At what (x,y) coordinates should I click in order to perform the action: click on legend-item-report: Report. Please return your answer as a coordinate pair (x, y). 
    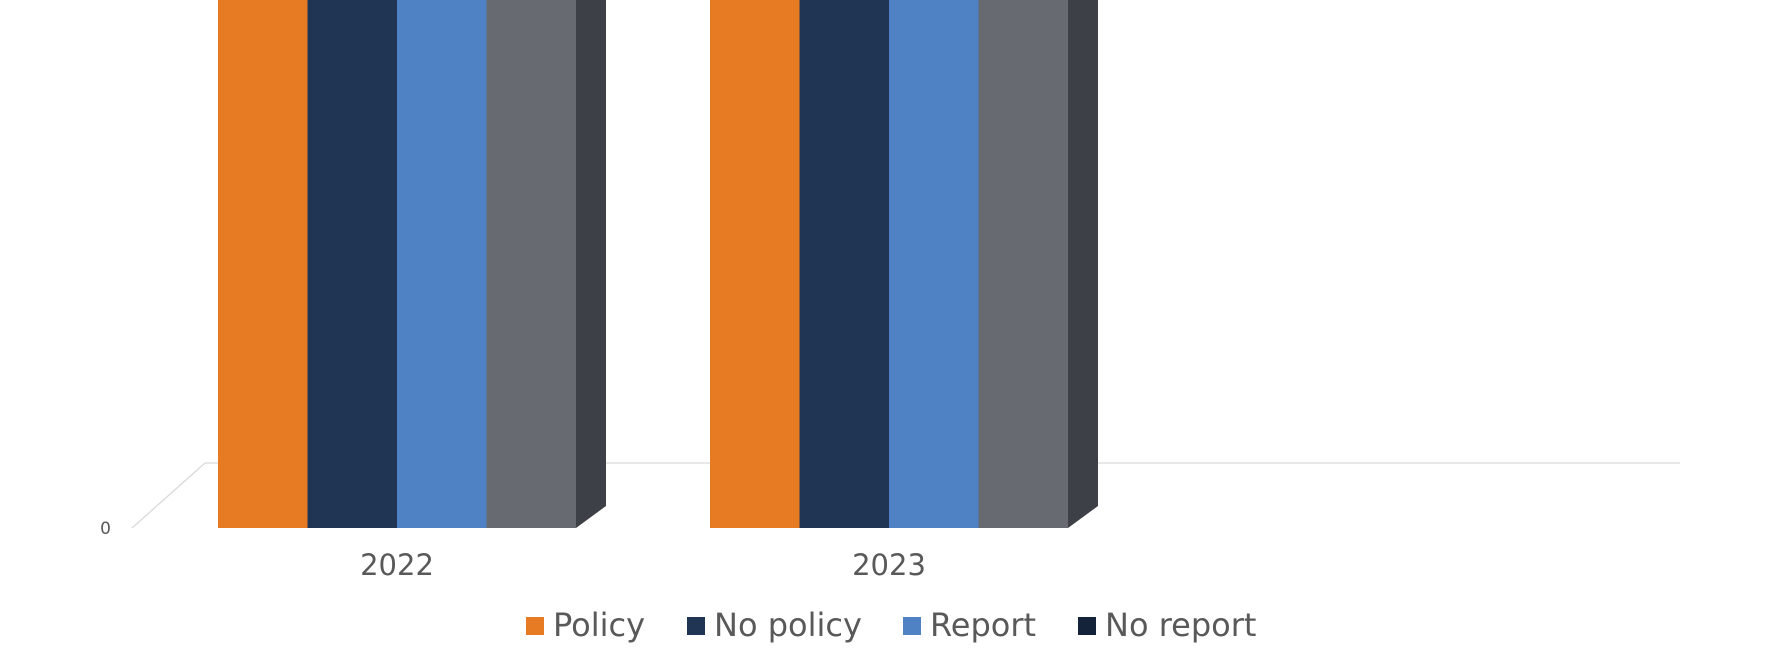
    Looking at the image, I should click on (969, 625).